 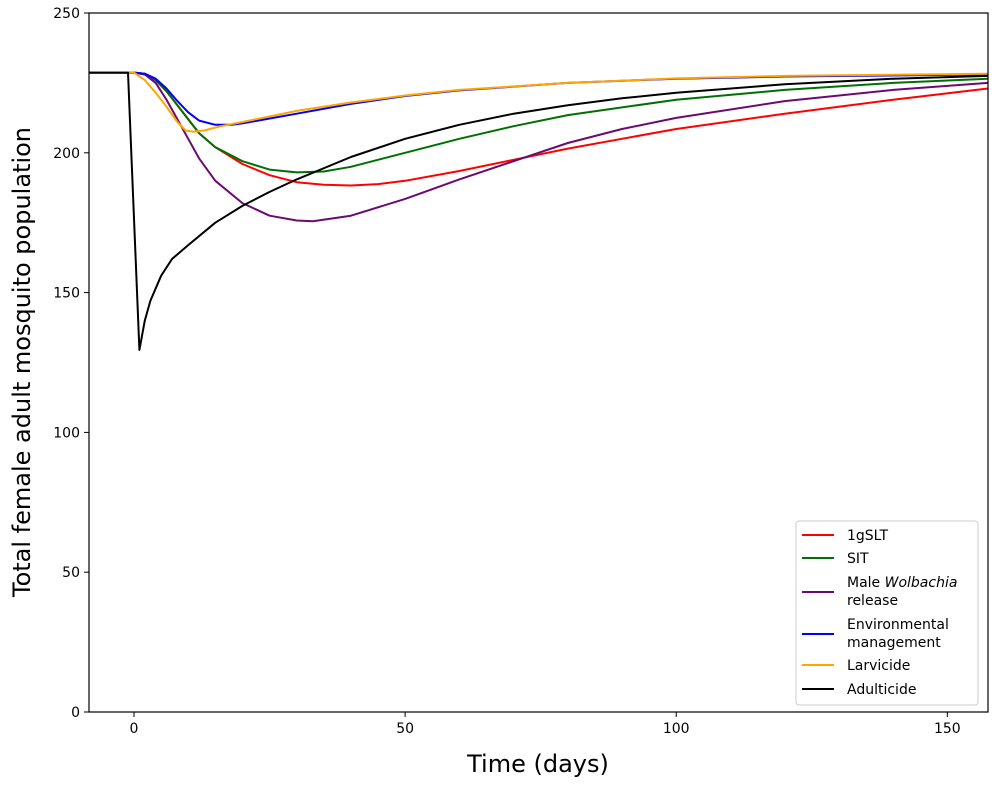 What do you see at coordinates (66, 14) in the screenshot?
I see `y-tick-label: 250` at bounding box center [66, 14].